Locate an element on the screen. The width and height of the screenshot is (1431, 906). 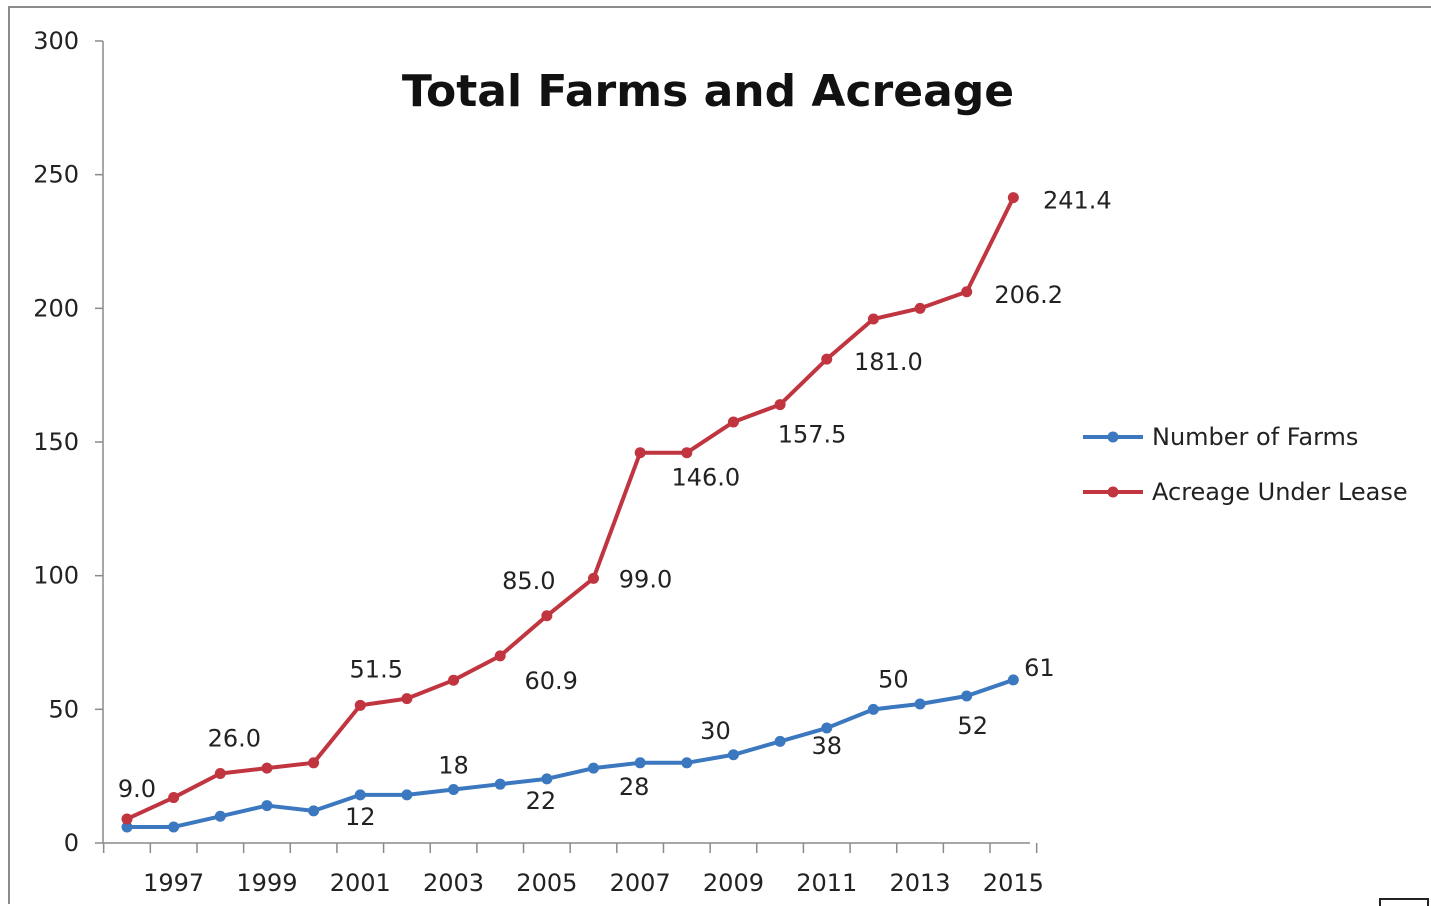
x-tick-label: 2005 is located at coordinates (546, 883).